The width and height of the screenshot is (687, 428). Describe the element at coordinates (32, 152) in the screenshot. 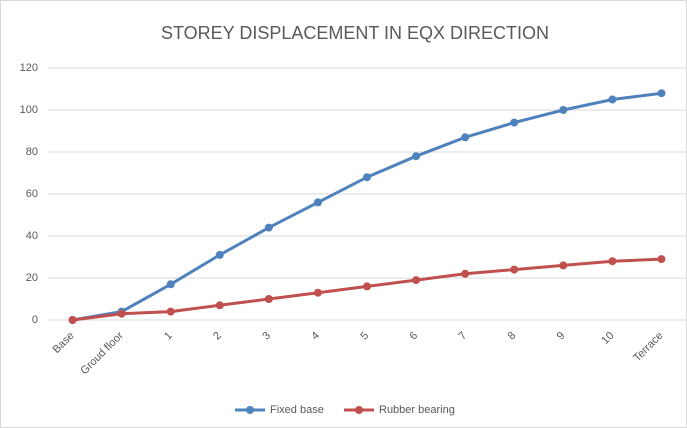

I see `y-tick-label: 80` at that location.